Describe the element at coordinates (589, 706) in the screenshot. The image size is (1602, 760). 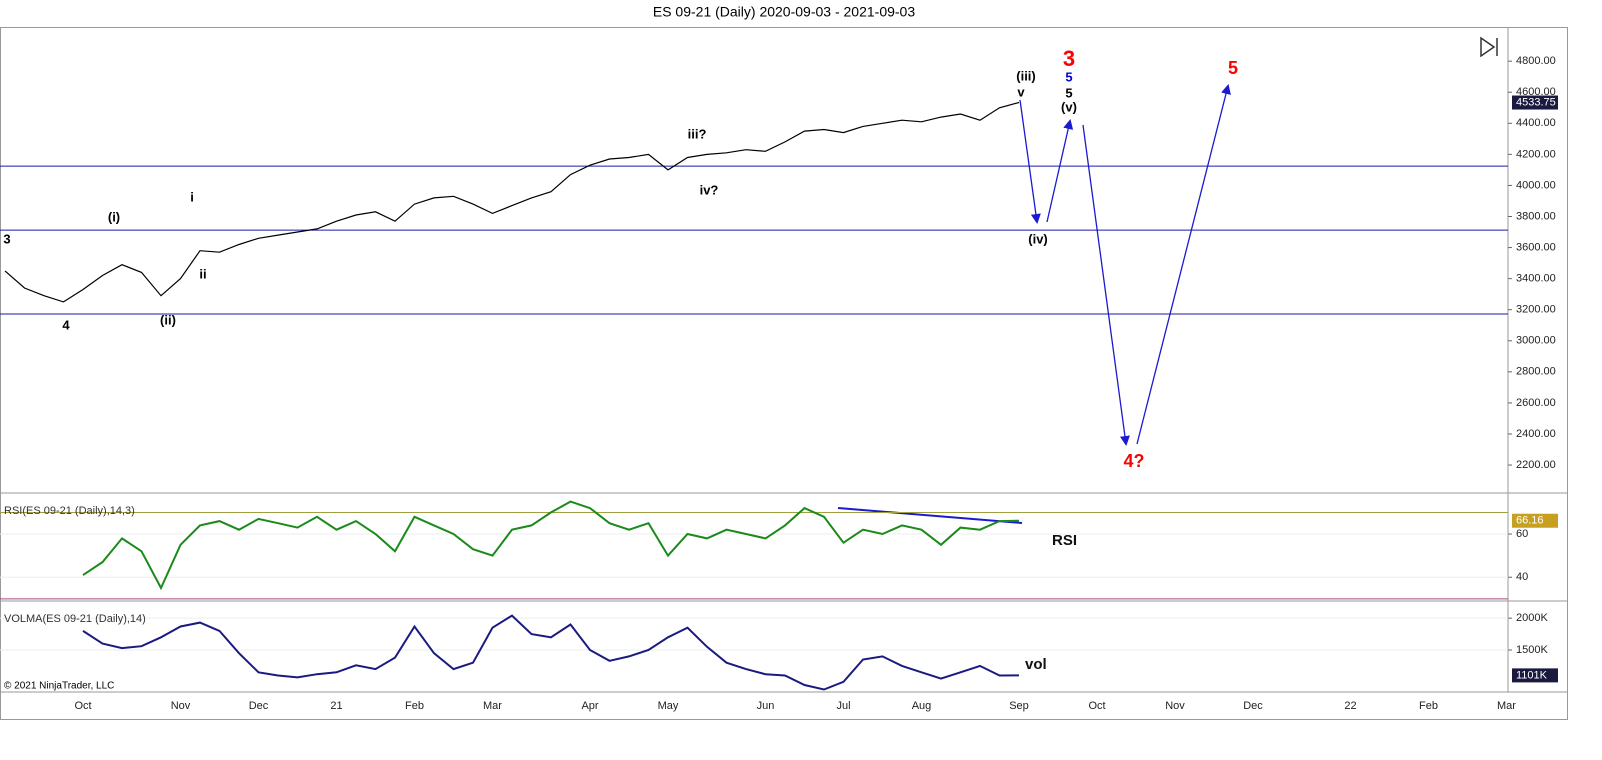
I see `x-tick-label: Apr` at that location.